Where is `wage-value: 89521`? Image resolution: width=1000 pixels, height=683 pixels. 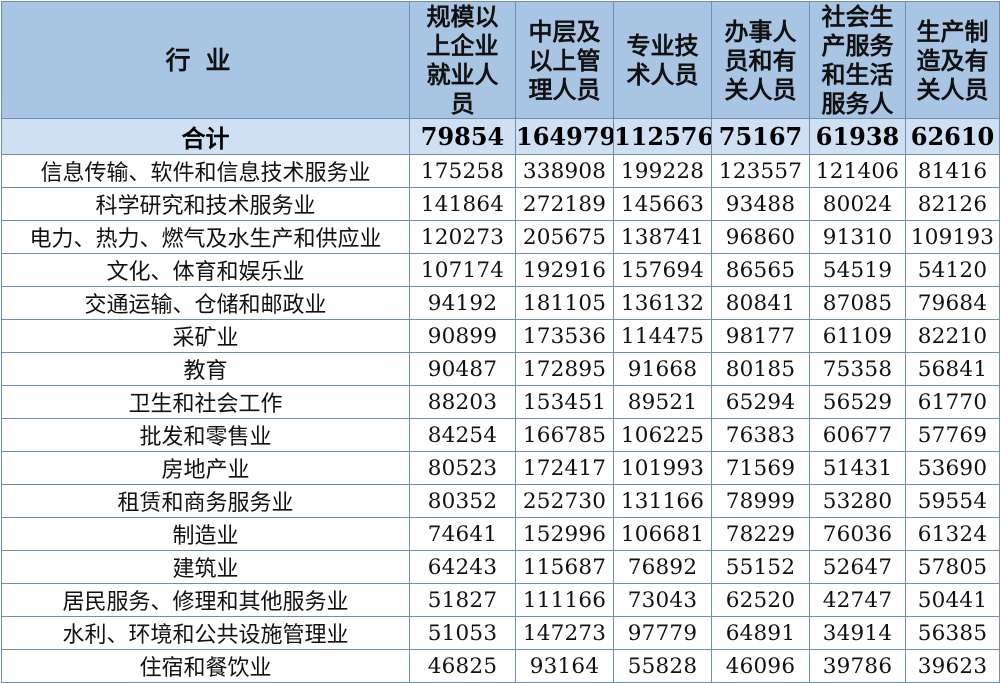
wage-value: 89521 is located at coordinates (662, 402).